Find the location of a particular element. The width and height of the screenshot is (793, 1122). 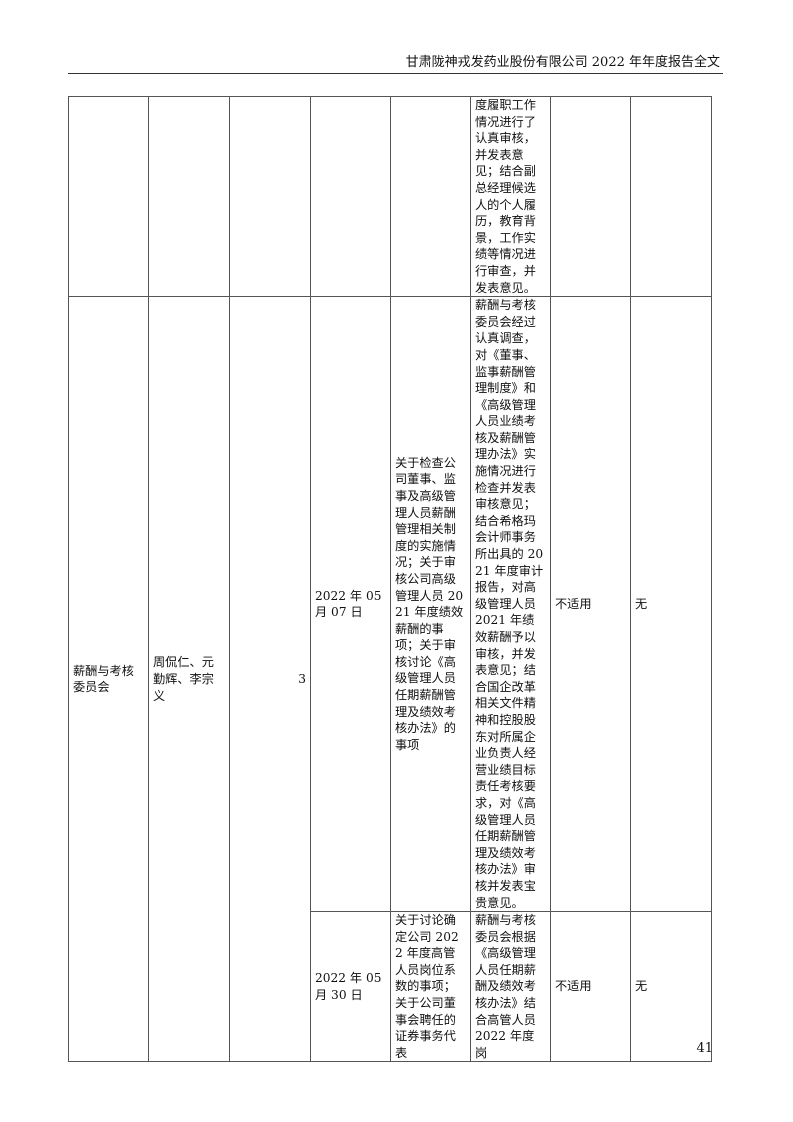

cell-members is located at coordinates (189, 196).